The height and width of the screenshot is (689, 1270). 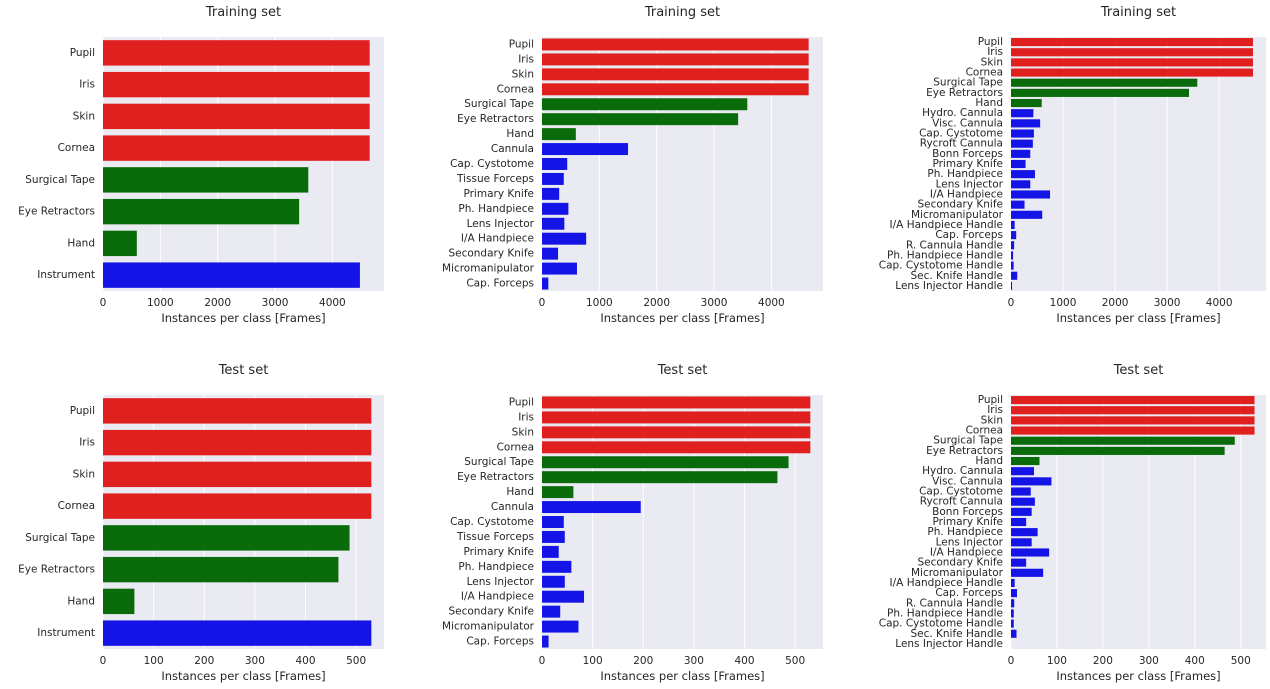 I want to click on bar-i-a-handpiece-handle, so click(x=1013, y=583).